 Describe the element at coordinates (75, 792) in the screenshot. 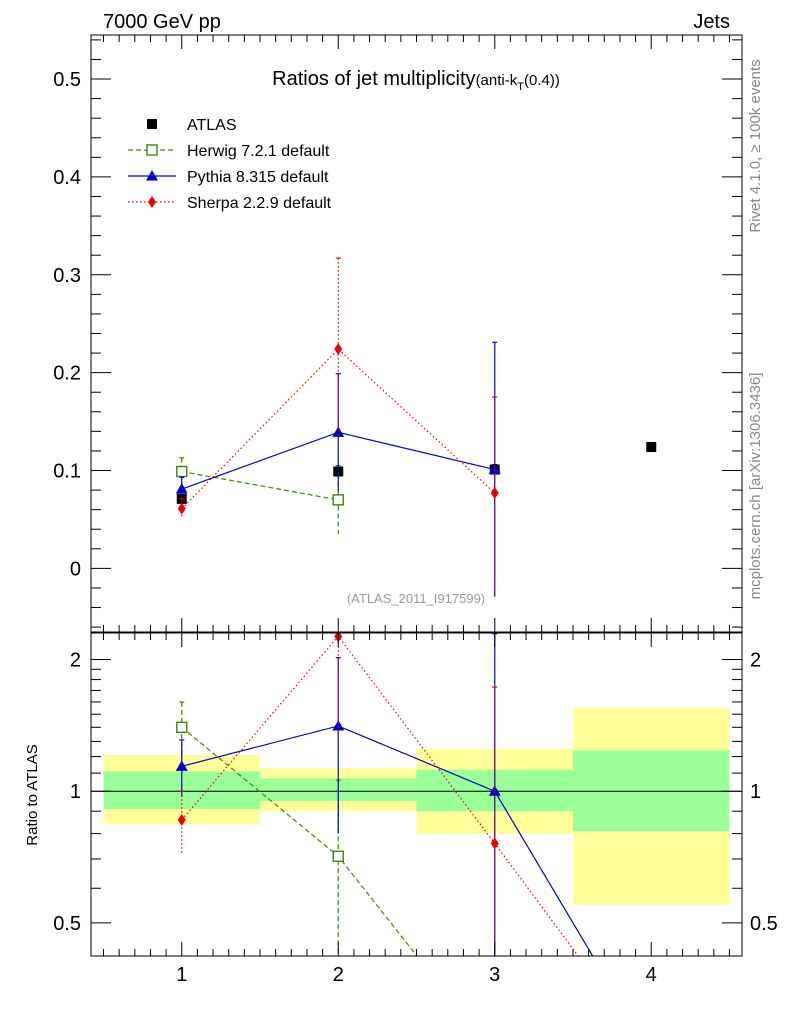

I see `ratio-ytick-label-left: 1` at that location.